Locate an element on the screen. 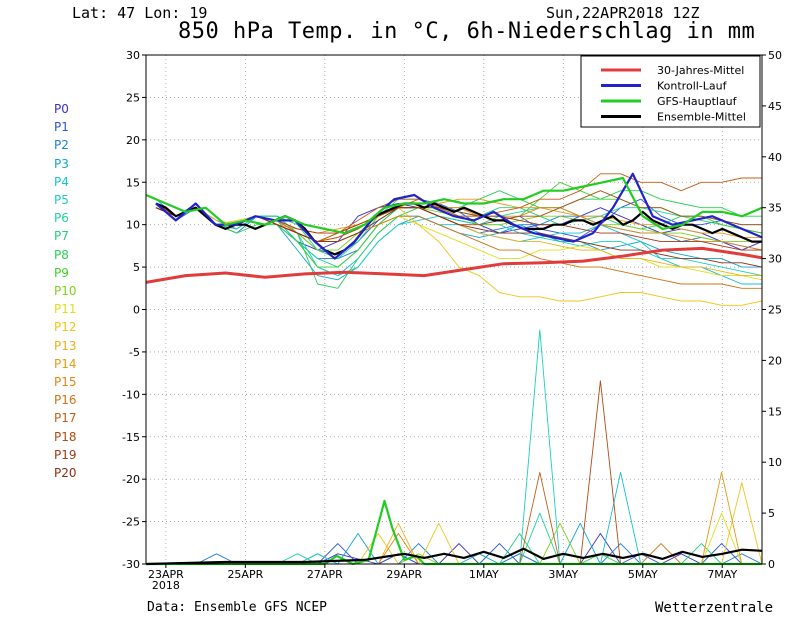 The width and height of the screenshot is (800, 618). y-right-tick-label: 40 is located at coordinates (775, 157).